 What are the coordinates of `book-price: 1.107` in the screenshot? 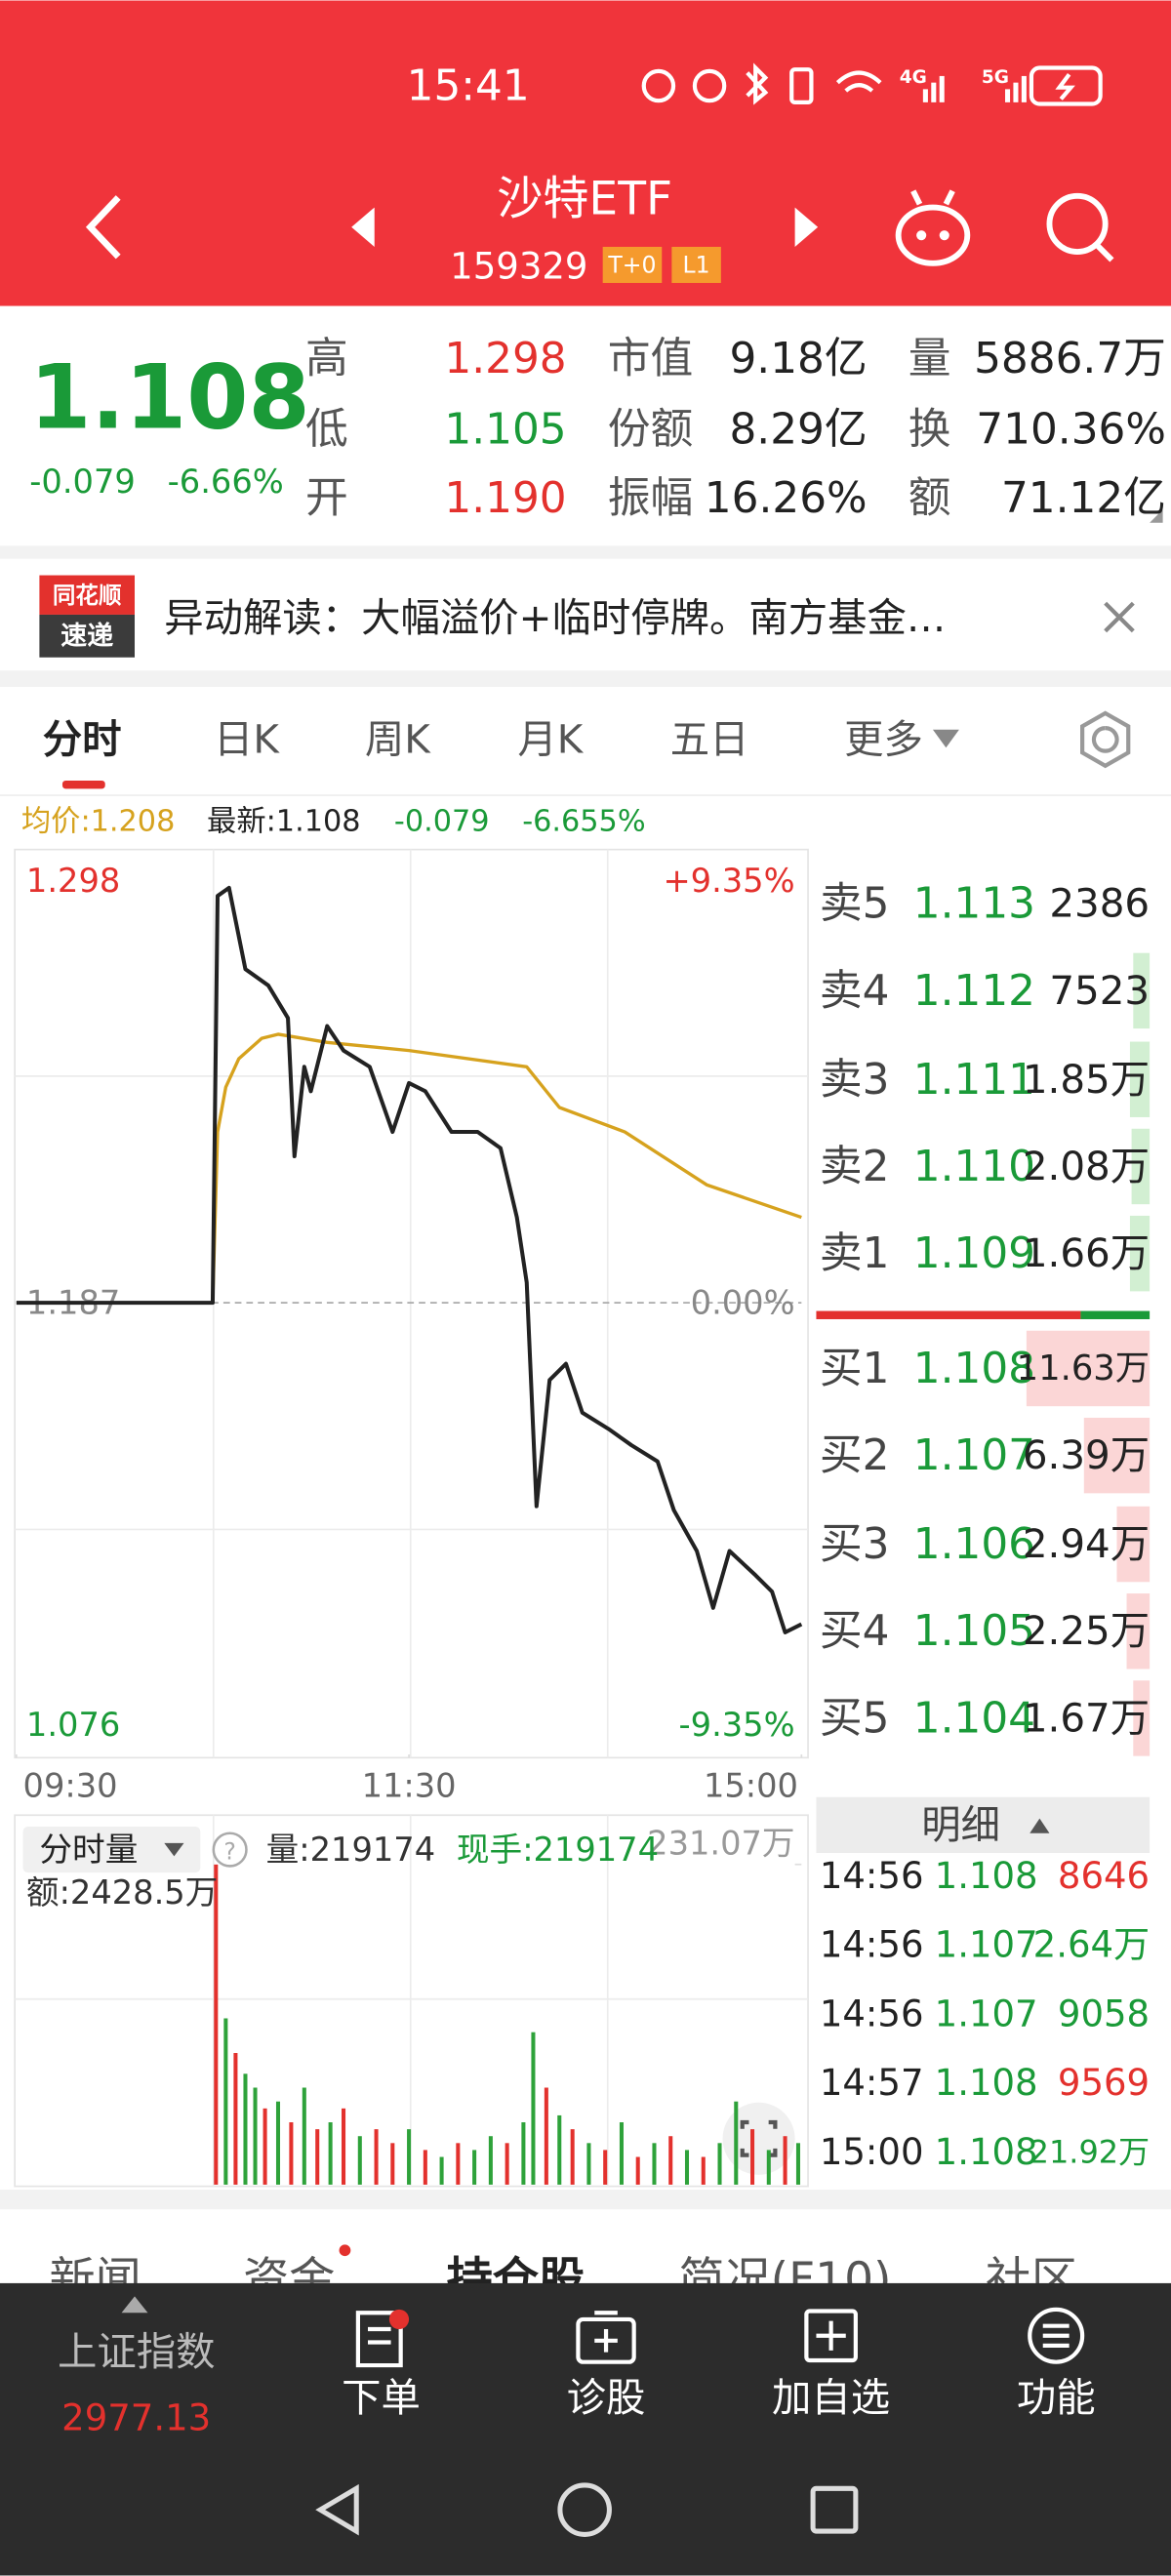 It's located at (974, 1455).